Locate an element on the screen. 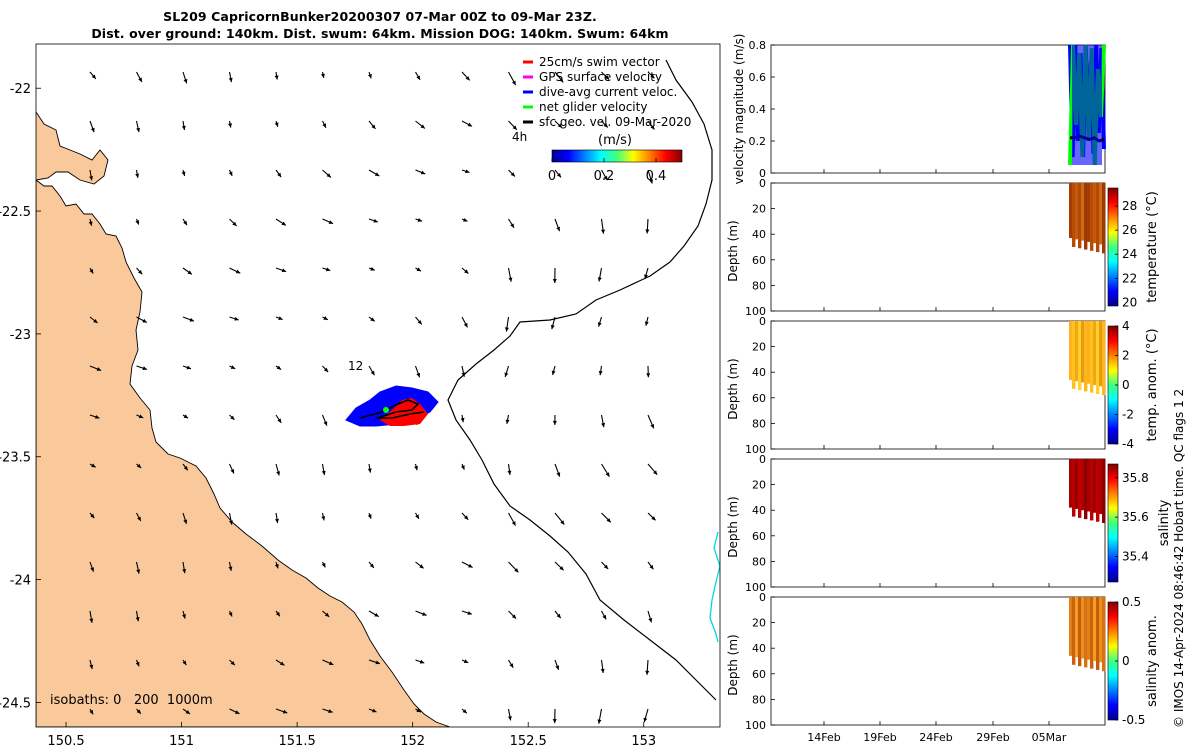 This screenshot has height=750, width=1200. legend-entry: sfc geo. vel. 09-Mar-2020 is located at coordinates (615, 122).